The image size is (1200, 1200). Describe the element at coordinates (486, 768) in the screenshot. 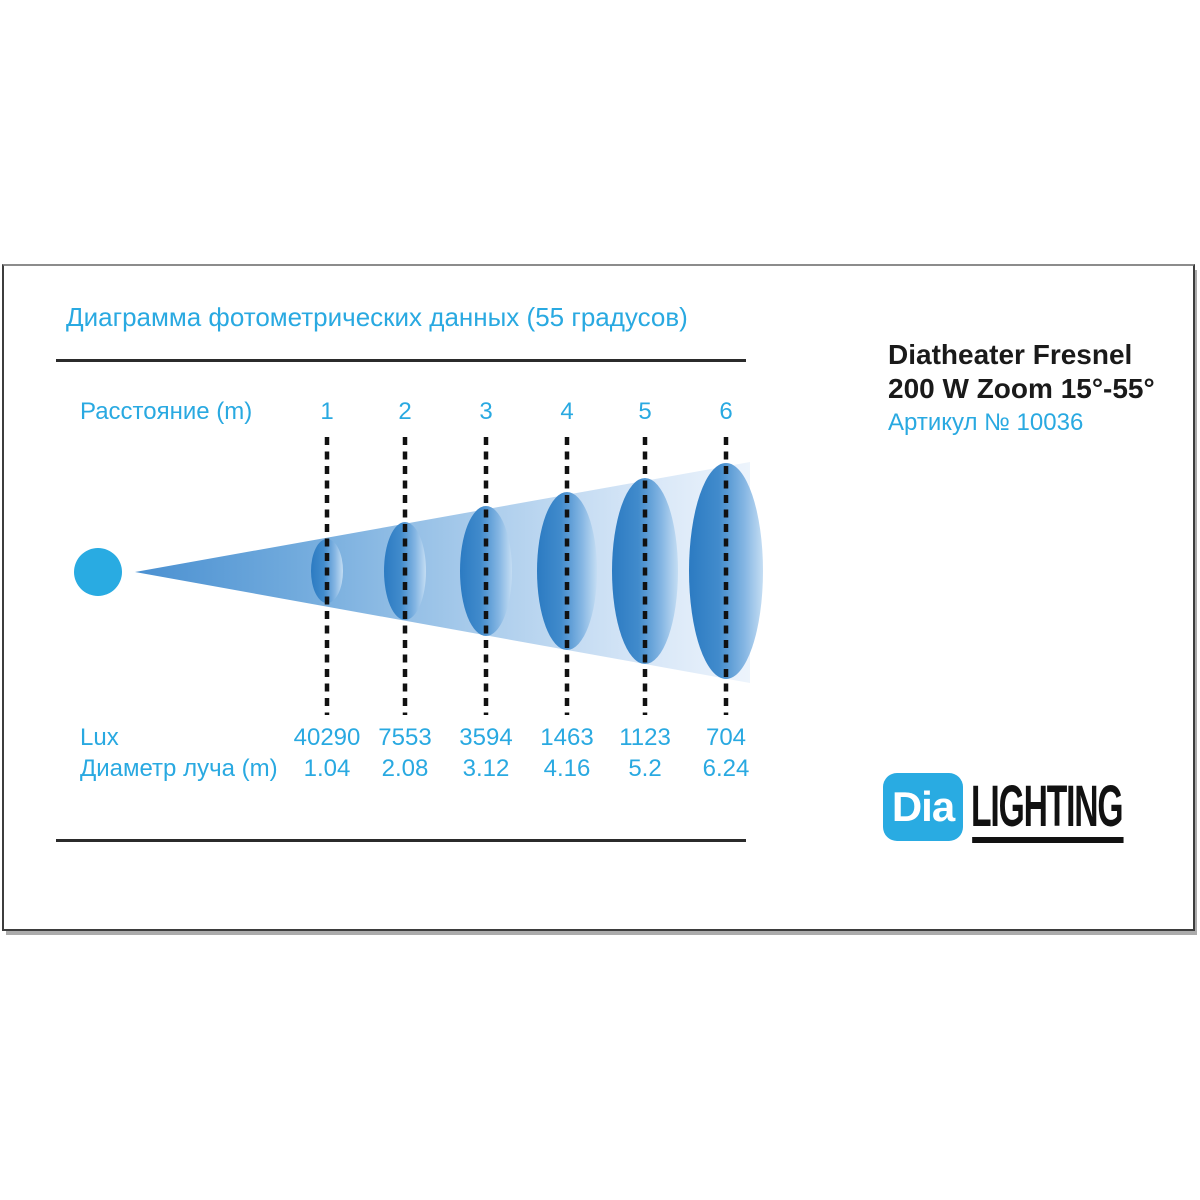

I see `beam-diameter-value: 3.12` at that location.